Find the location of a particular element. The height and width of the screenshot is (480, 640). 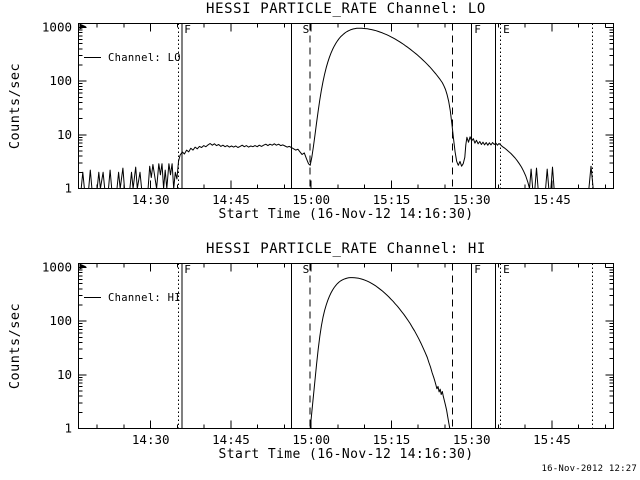

legend-label: Channel: LO is located at coordinates (144, 57).